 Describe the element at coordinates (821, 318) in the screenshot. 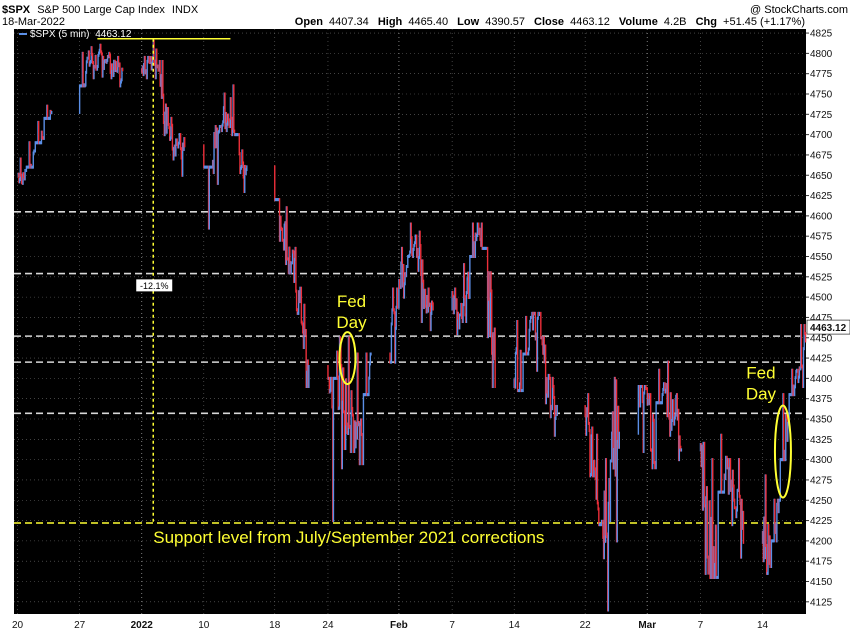

I see `y-tick-label: 4475` at that location.